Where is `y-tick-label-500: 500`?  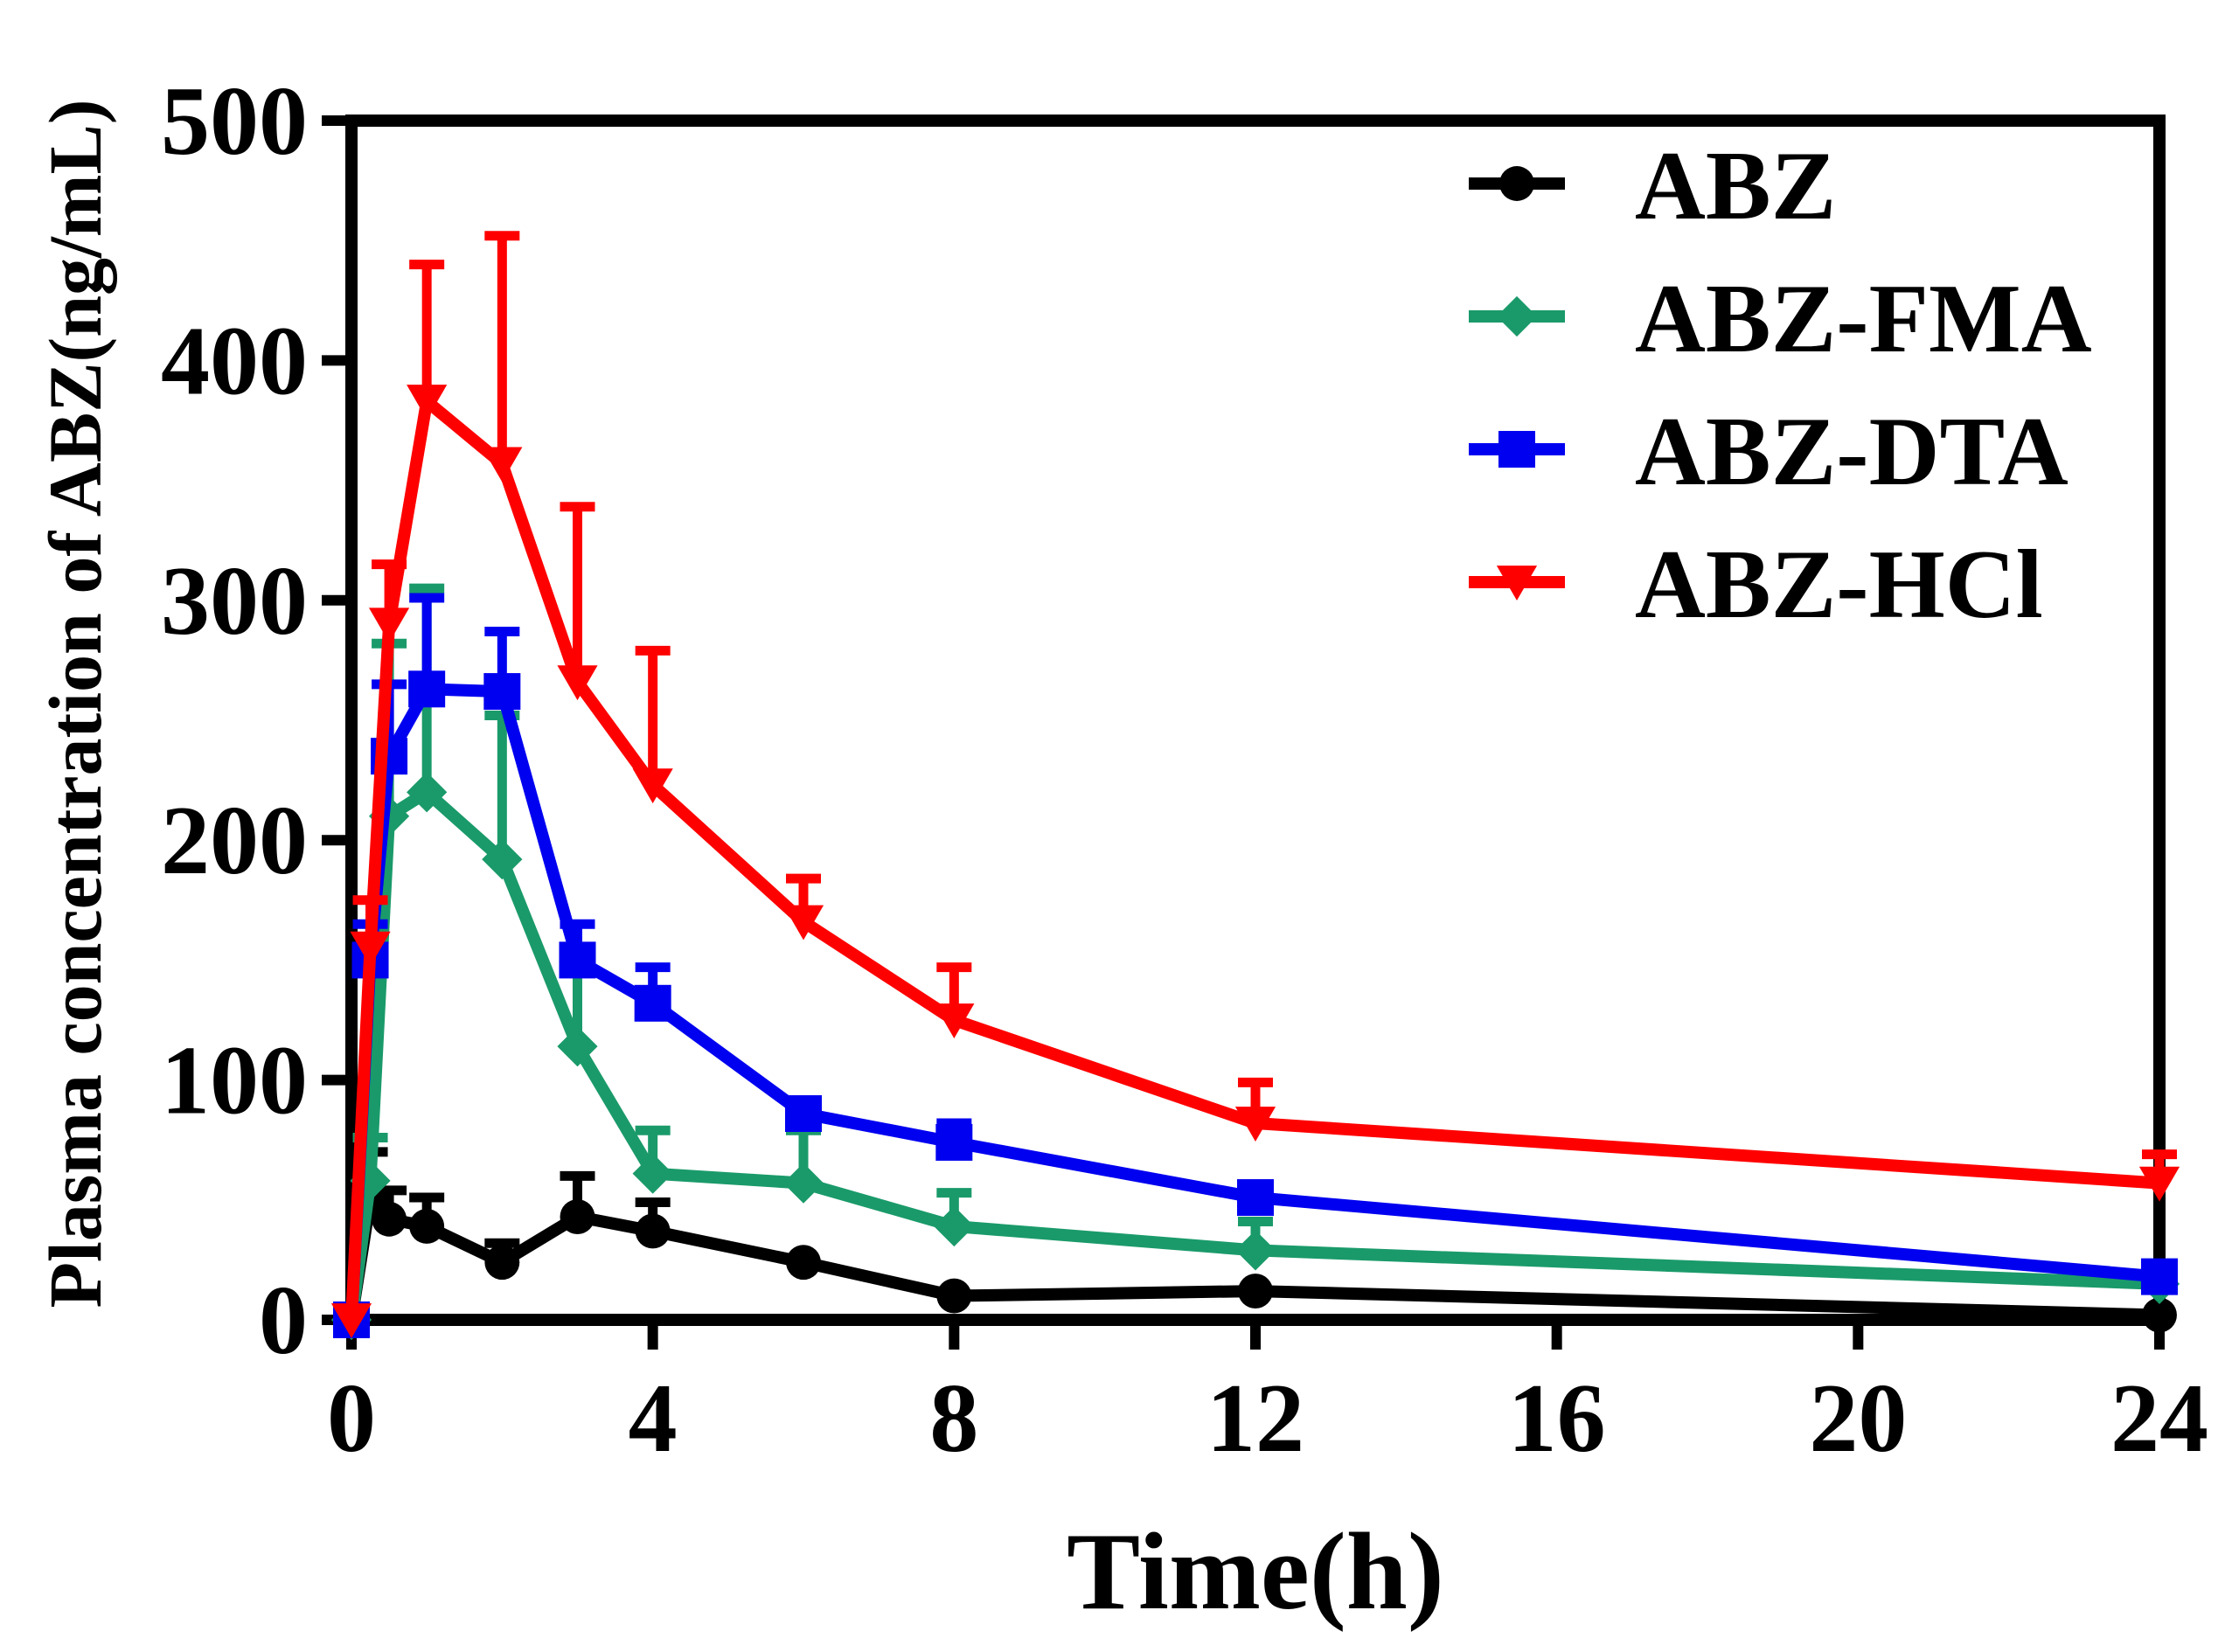 y-tick-label-500: 500 is located at coordinates (234, 122).